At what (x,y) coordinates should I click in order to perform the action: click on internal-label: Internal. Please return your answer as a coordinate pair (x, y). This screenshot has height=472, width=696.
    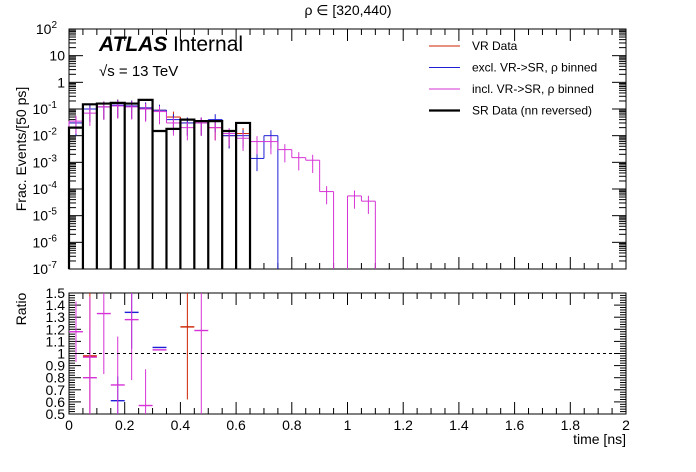
    Looking at the image, I should click on (208, 44).